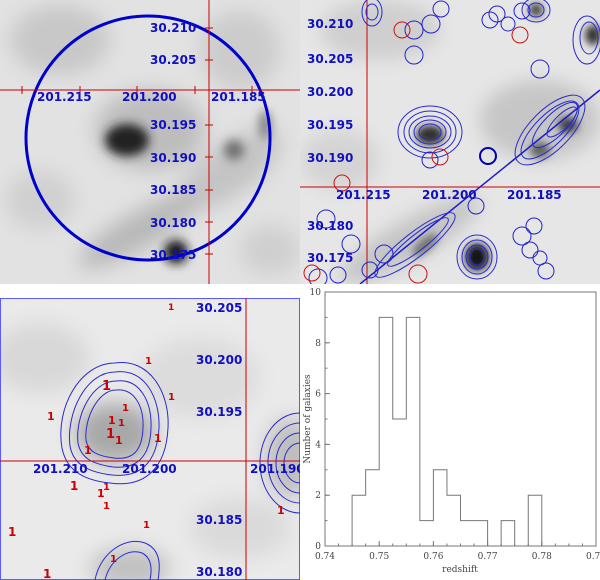 This screenshot has width=600, height=580. What do you see at coordinates (275, 469) in the screenshot?
I see `ra-tick-label: 201.190` at bounding box center [275, 469].